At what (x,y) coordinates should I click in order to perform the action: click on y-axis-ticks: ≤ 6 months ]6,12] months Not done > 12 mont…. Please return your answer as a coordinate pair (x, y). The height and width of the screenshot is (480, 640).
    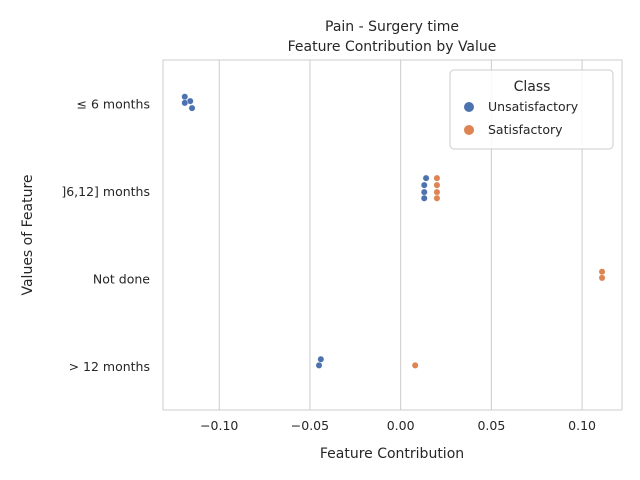
    Looking at the image, I should click on (105, 235).